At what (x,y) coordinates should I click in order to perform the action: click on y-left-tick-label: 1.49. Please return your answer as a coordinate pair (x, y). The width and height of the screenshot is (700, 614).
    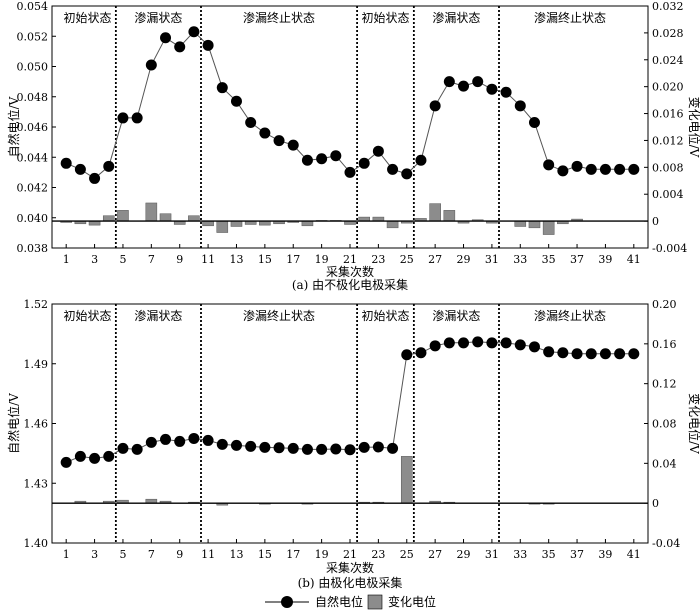
    Looking at the image, I should click on (36, 364).